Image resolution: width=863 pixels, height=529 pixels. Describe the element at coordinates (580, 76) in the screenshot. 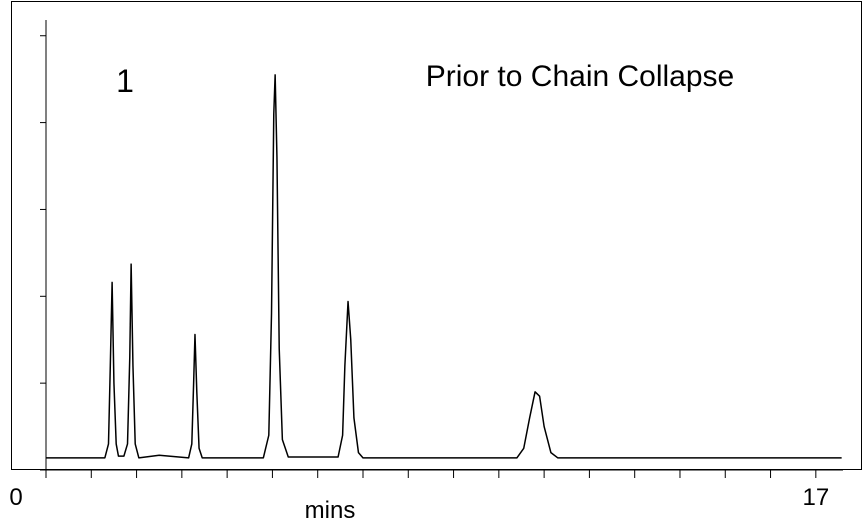

I see `annotation: Prior to Chain Collapse` at that location.